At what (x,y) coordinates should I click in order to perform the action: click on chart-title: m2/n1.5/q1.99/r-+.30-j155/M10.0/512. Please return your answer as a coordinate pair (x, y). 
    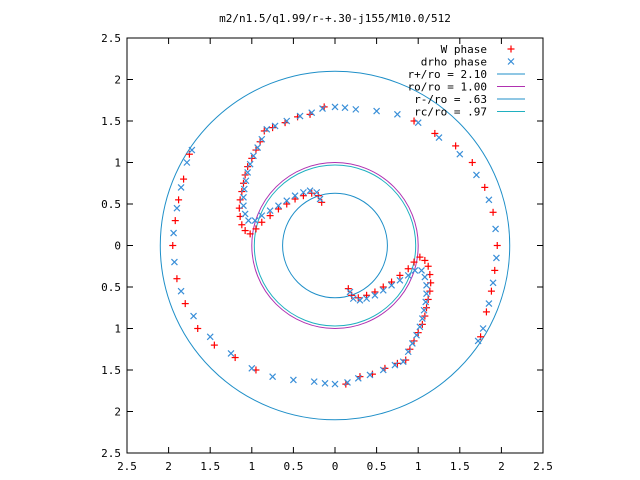
    Looking at the image, I should click on (335, 18).